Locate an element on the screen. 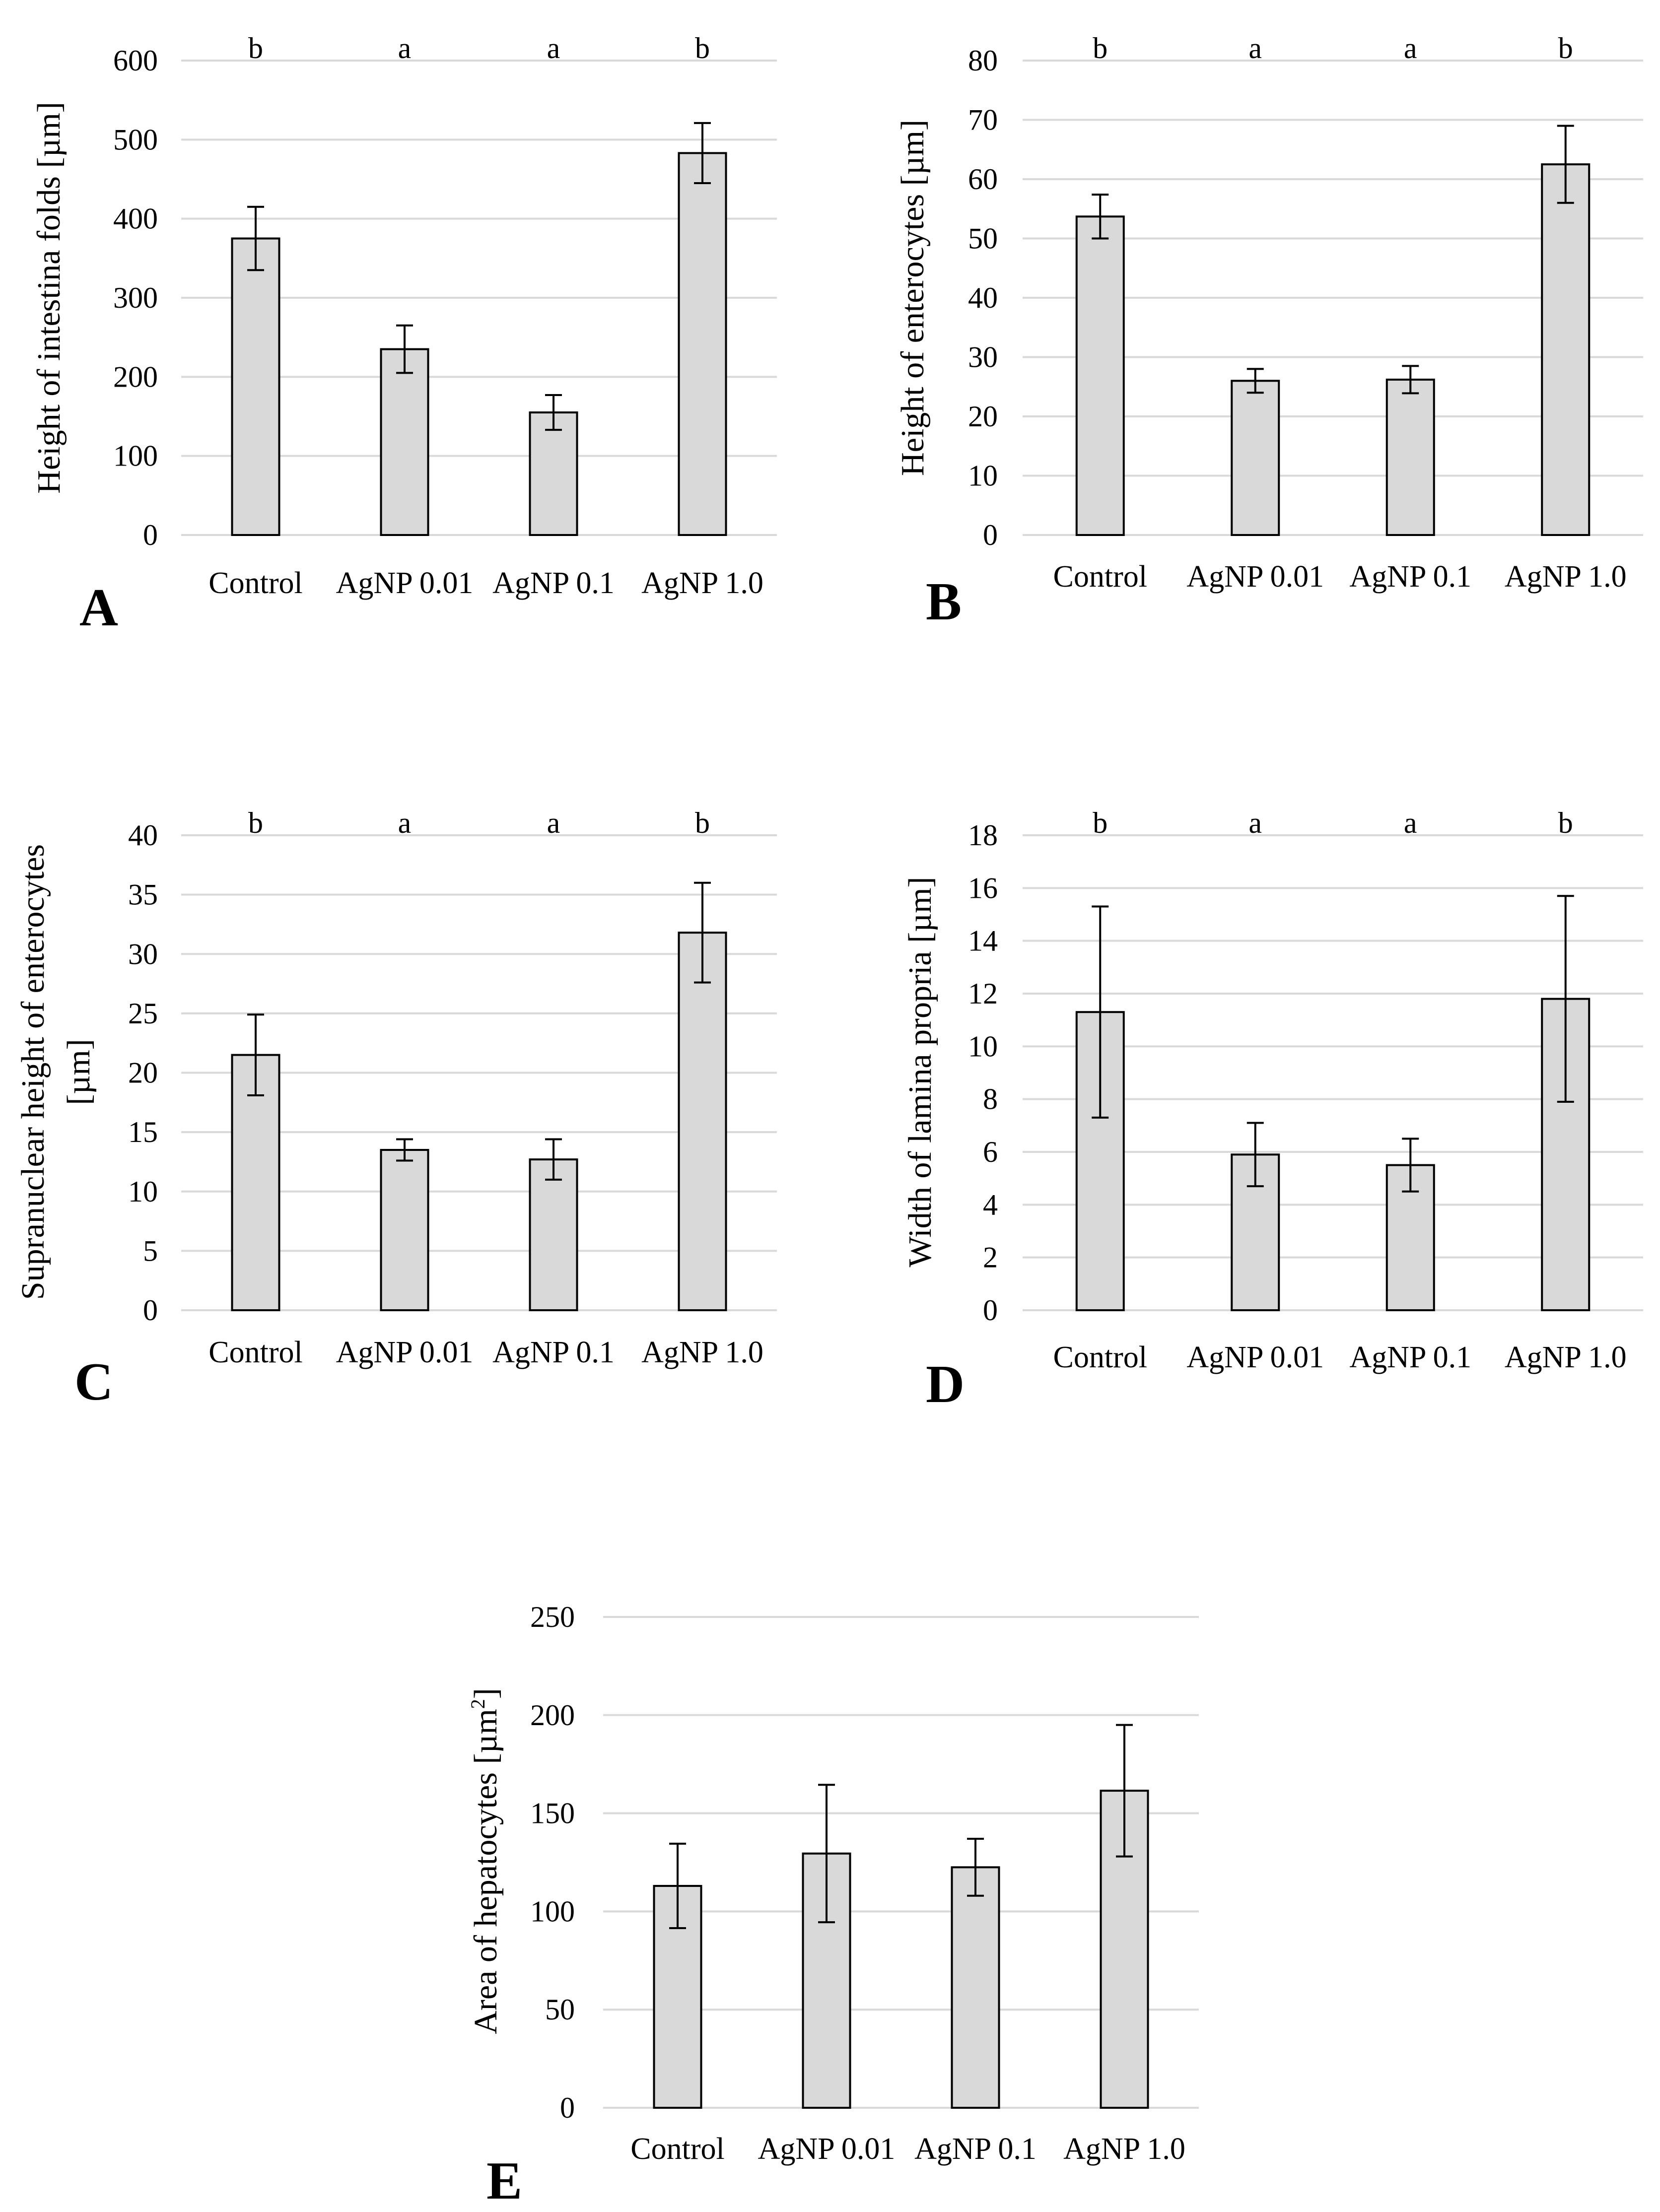 The width and height of the screenshot is (1660, 2212). y-axis-label: Area of hepatocytes [µm2] is located at coordinates (485, 1861).